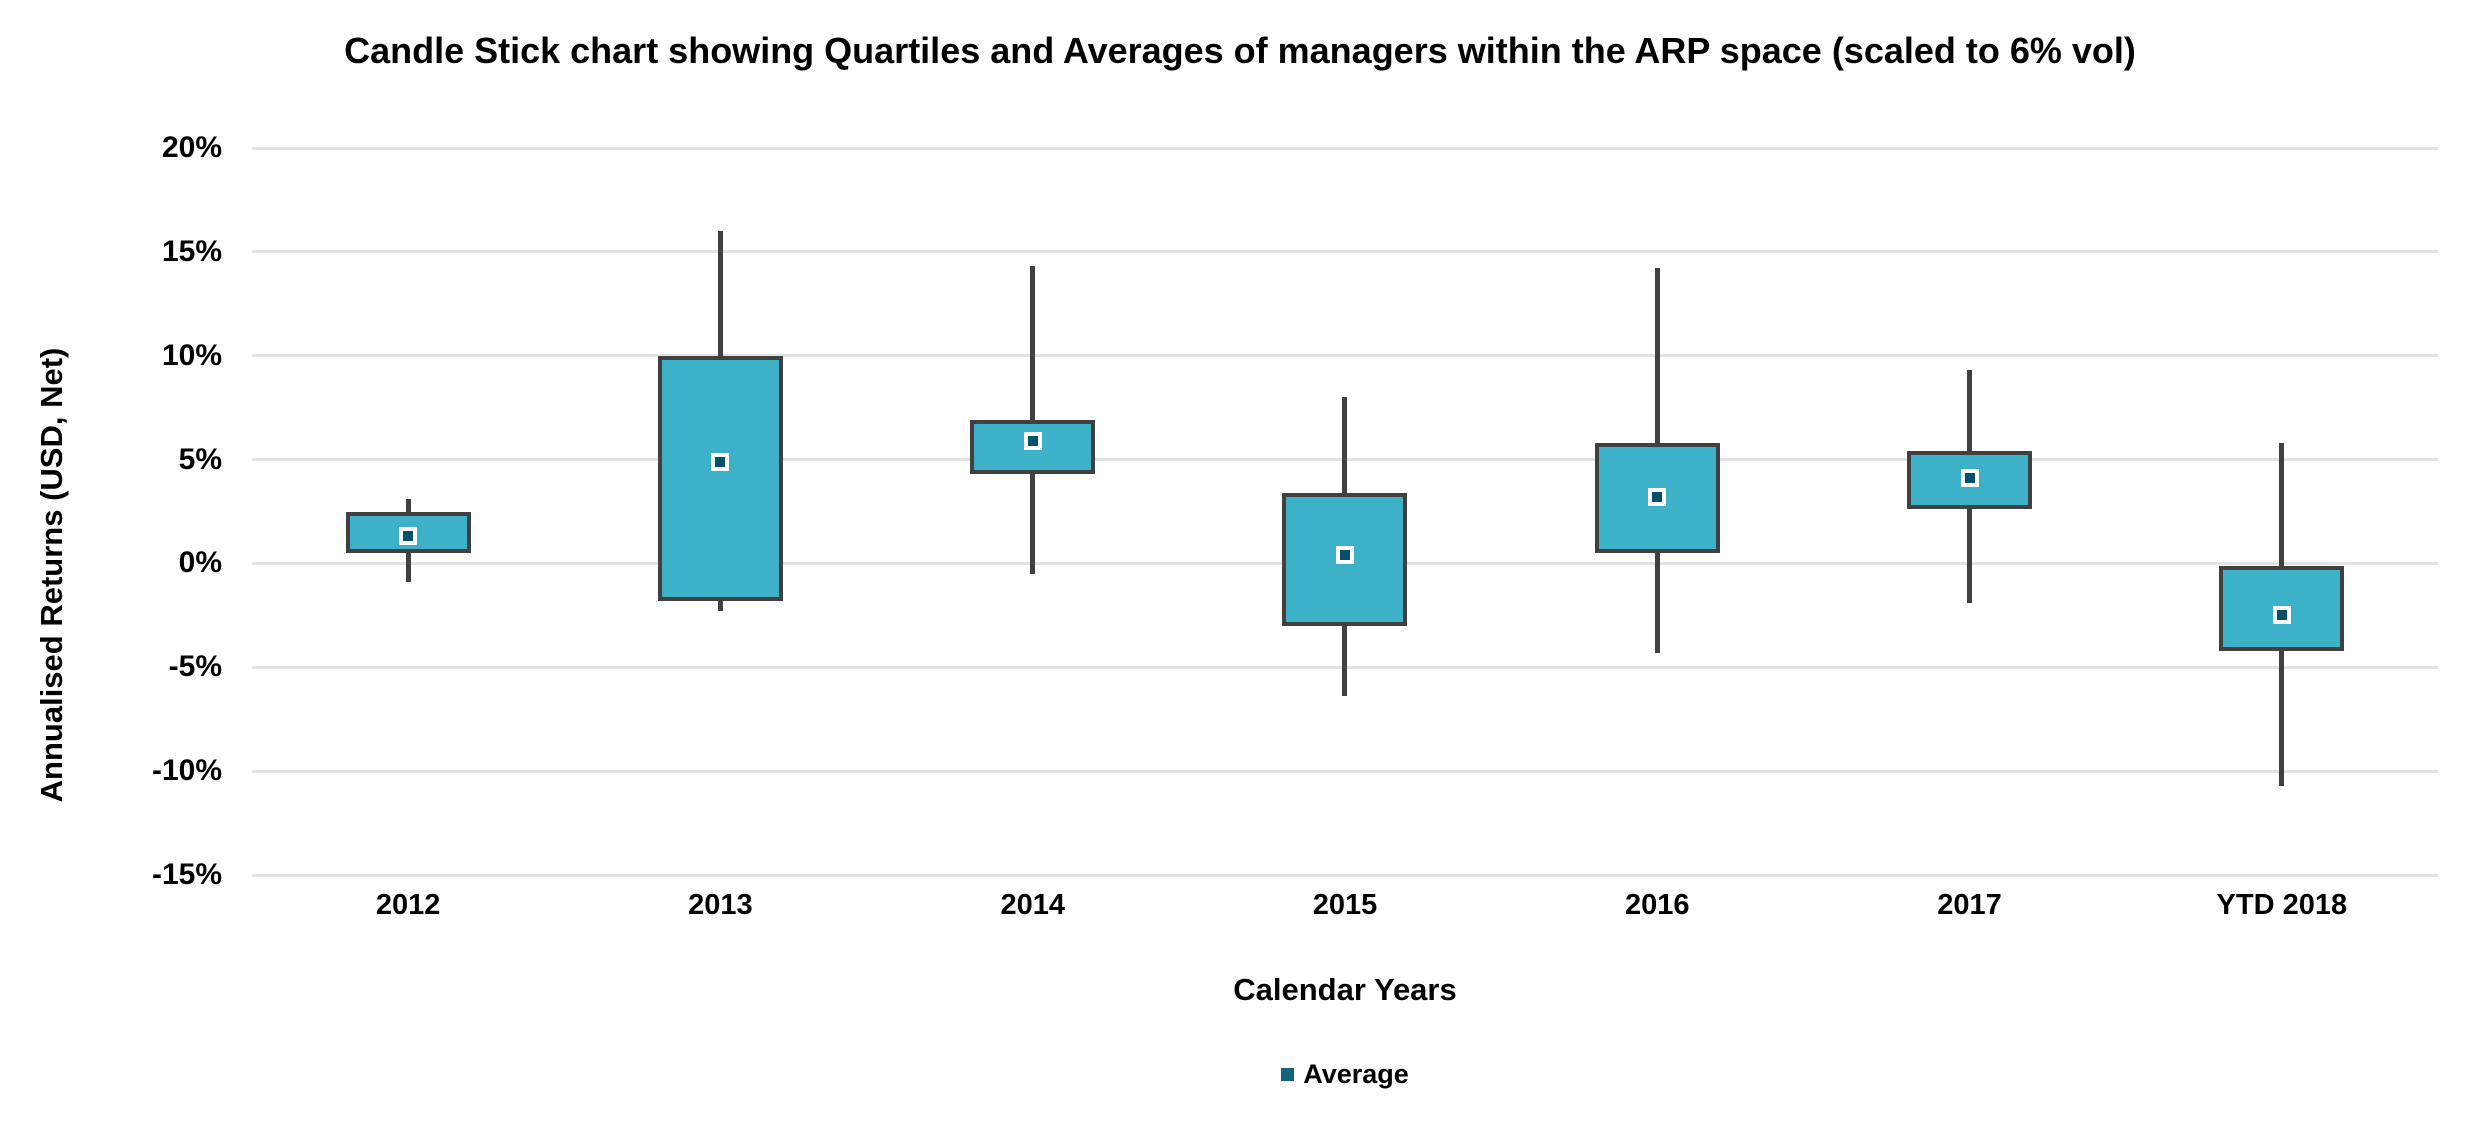 The image size is (2480, 1136). I want to click on x-axis-title: Calendar Years, so click(1345, 989).